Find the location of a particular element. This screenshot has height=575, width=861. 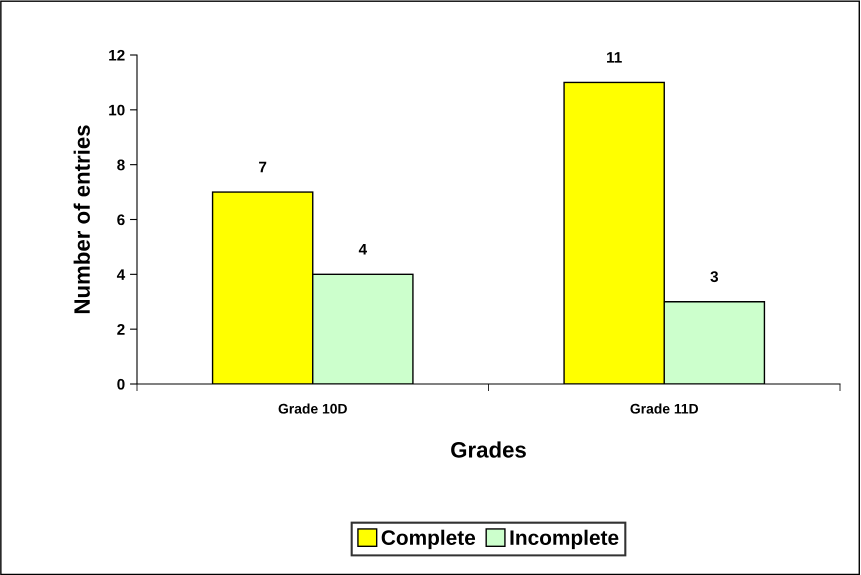

y-tick-label: 0 is located at coordinates (121, 384).